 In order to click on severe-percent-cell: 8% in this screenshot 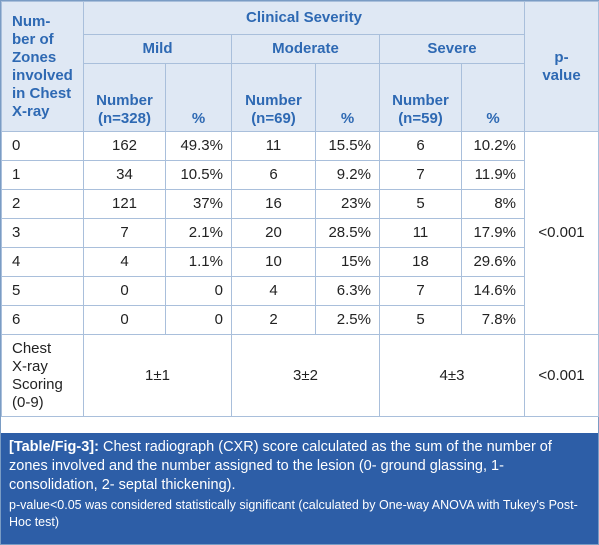, I will do `click(493, 204)`.